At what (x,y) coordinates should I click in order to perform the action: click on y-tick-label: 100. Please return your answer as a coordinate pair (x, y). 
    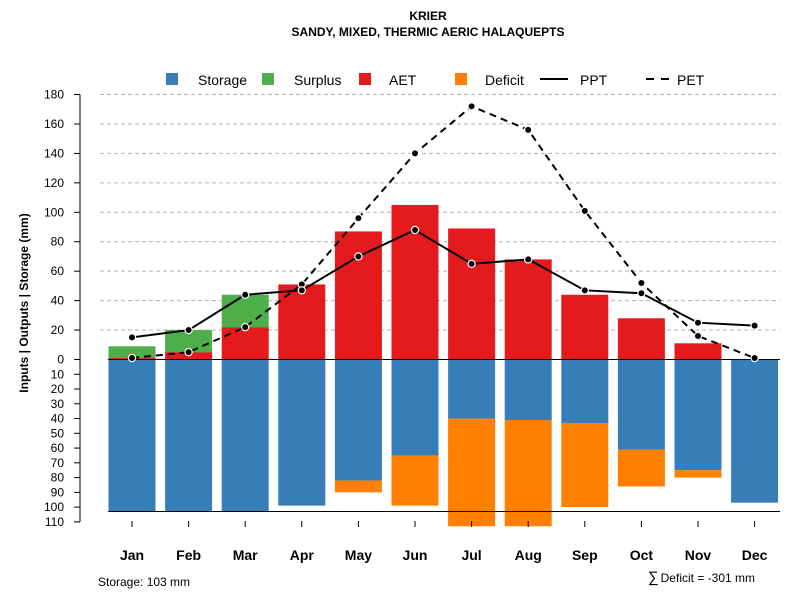
    Looking at the image, I should click on (54, 212).